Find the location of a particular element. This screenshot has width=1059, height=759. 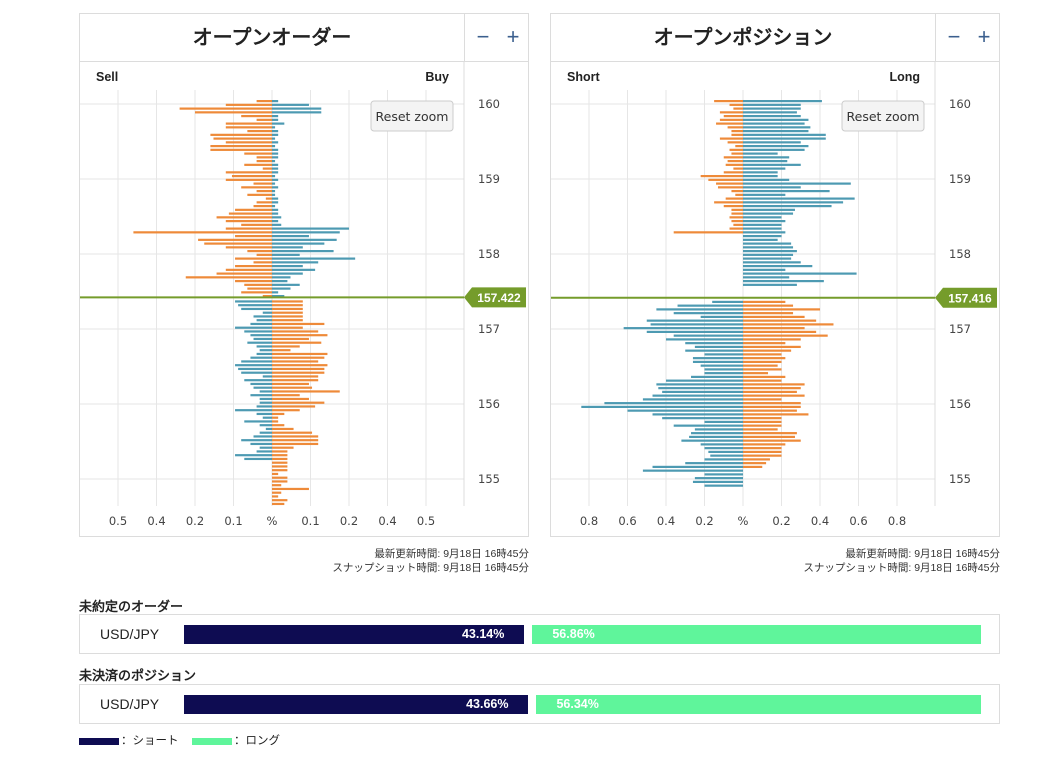

long-ratio-bar: 56.86% is located at coordinates (756, 634).